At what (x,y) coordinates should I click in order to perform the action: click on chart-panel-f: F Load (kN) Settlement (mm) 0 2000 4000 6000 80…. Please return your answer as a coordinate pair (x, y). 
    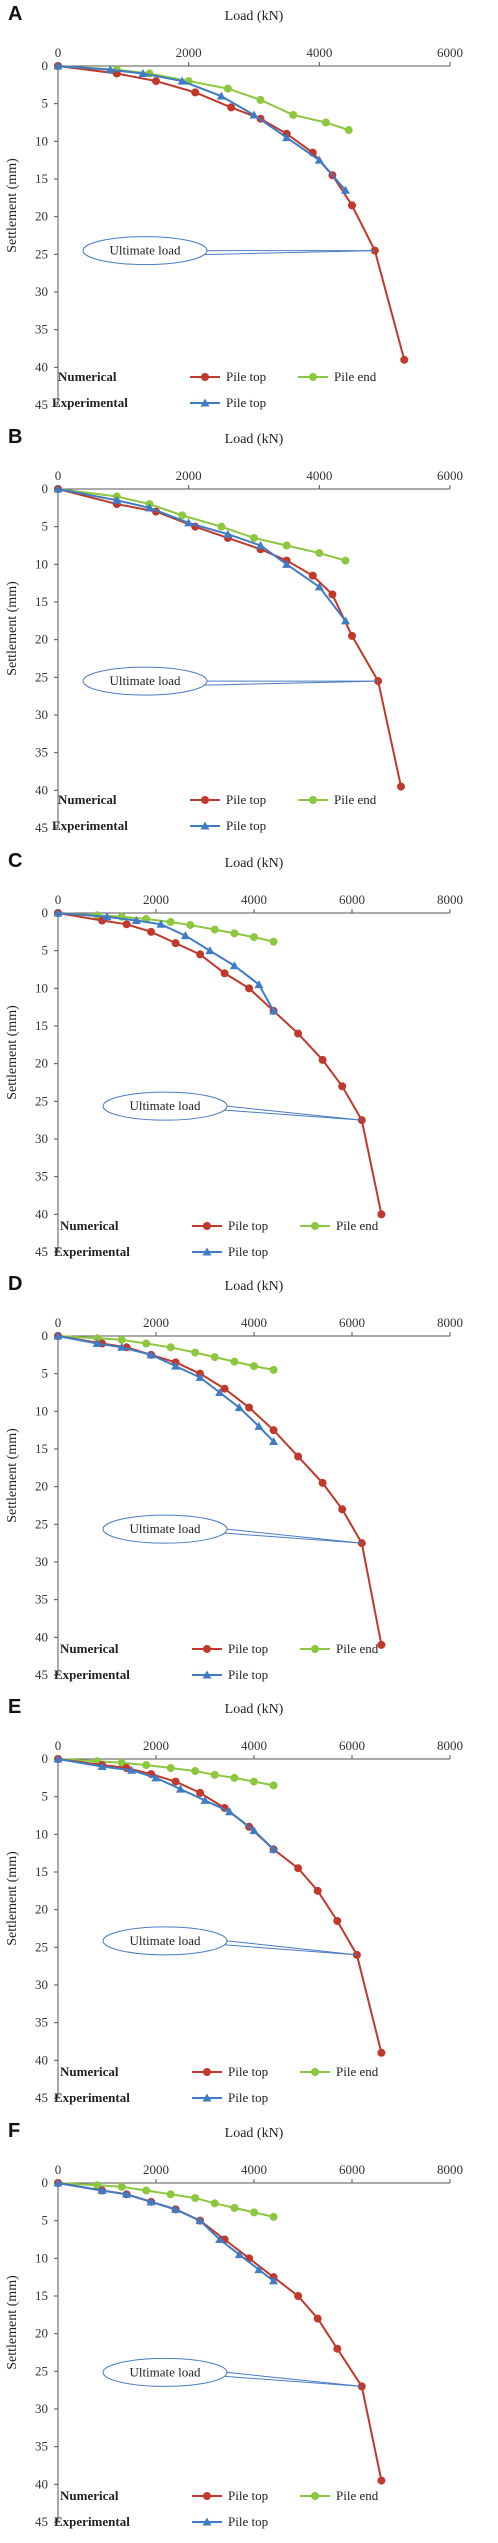
    Looking at the image, I should click on (234, 2324).